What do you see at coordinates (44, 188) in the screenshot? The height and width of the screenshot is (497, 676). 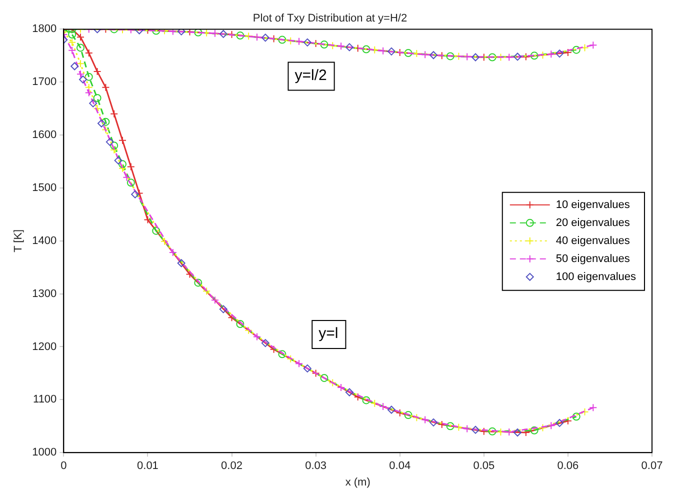 I see `y-tick-label: 1500` at bounding box center [44, 188].